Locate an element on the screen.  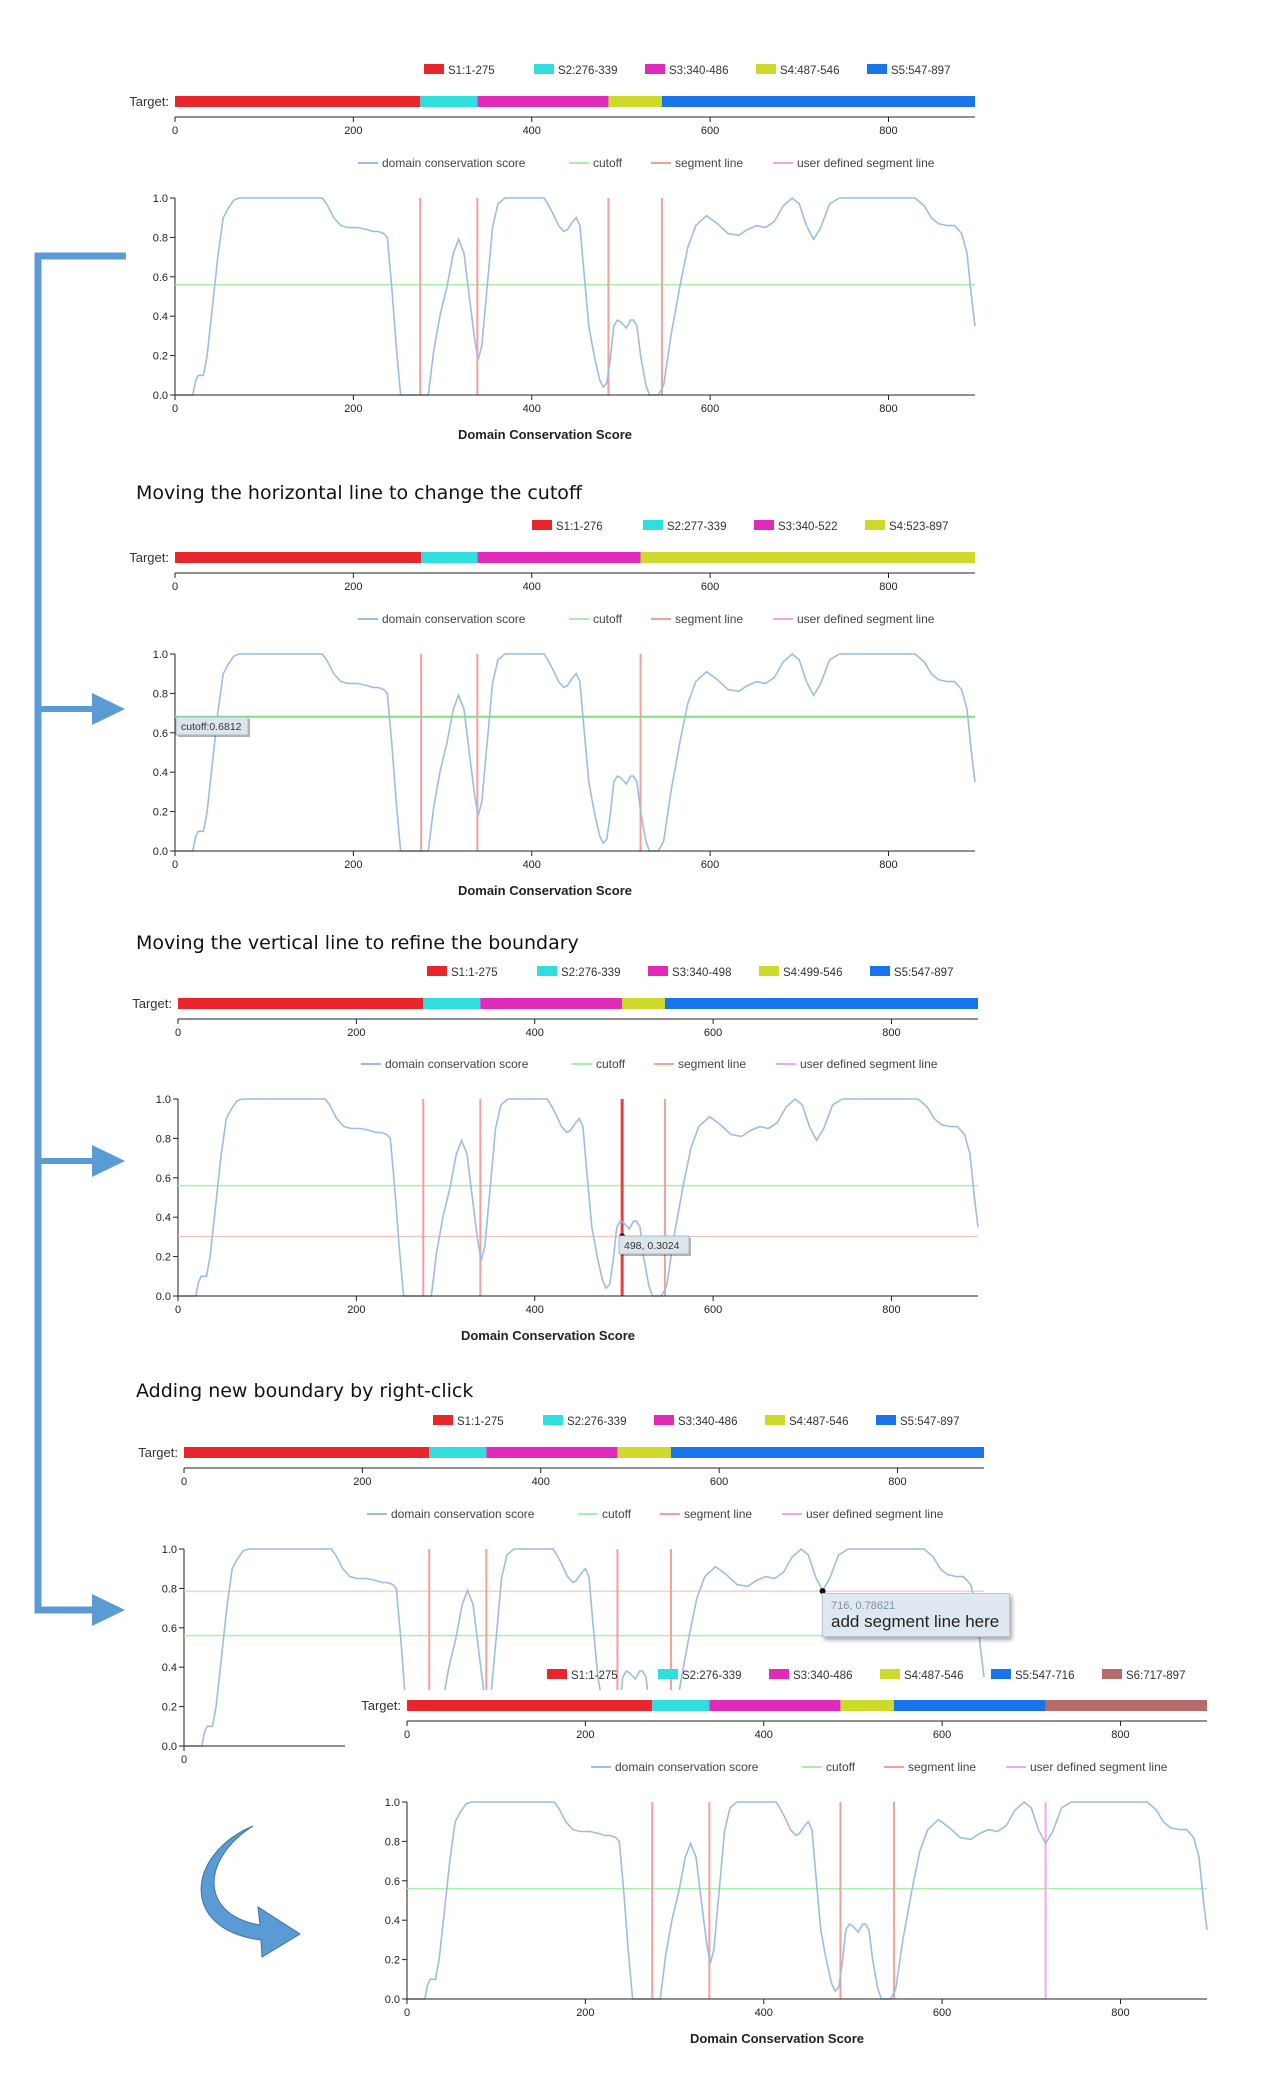
segment-legend-label: S3:340-498 is located at coordinates (701, 973).